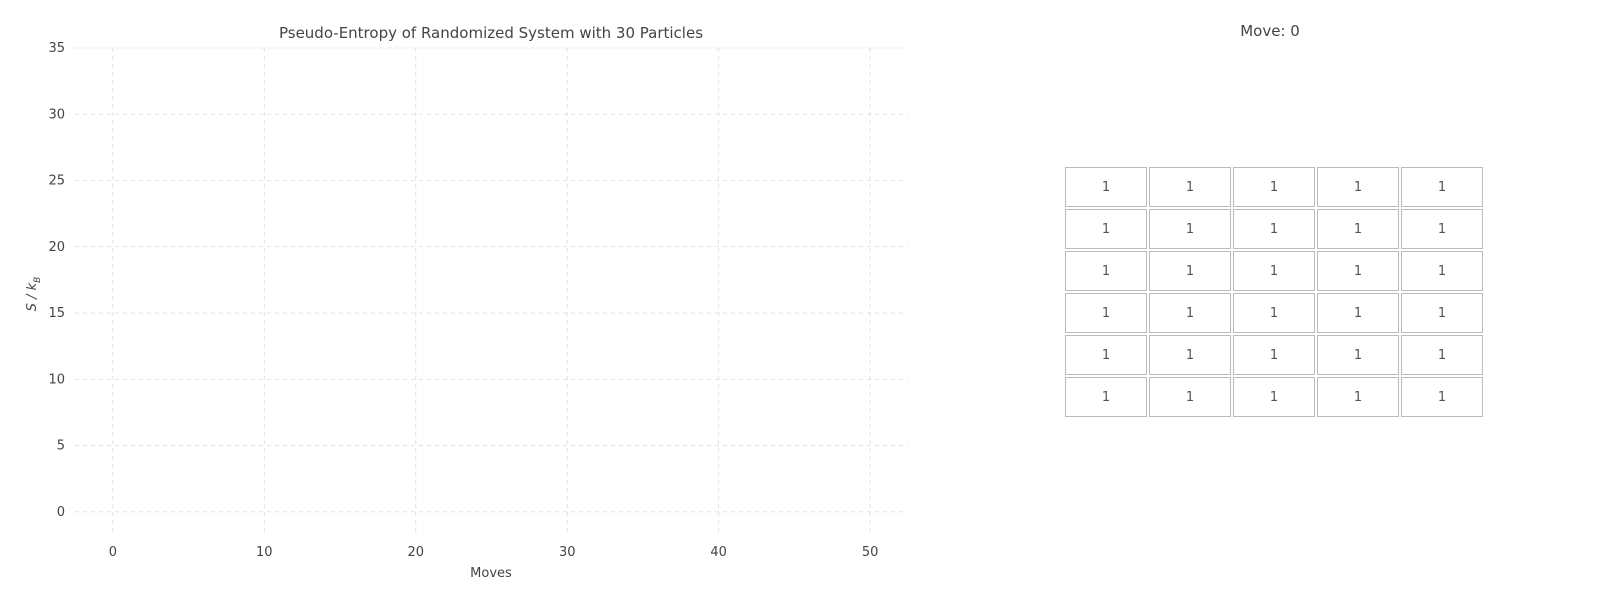 Image resolution: width=1600 pixels, height=600 pixels. I want to click on x-tick-label: 20, so click(415, 552).